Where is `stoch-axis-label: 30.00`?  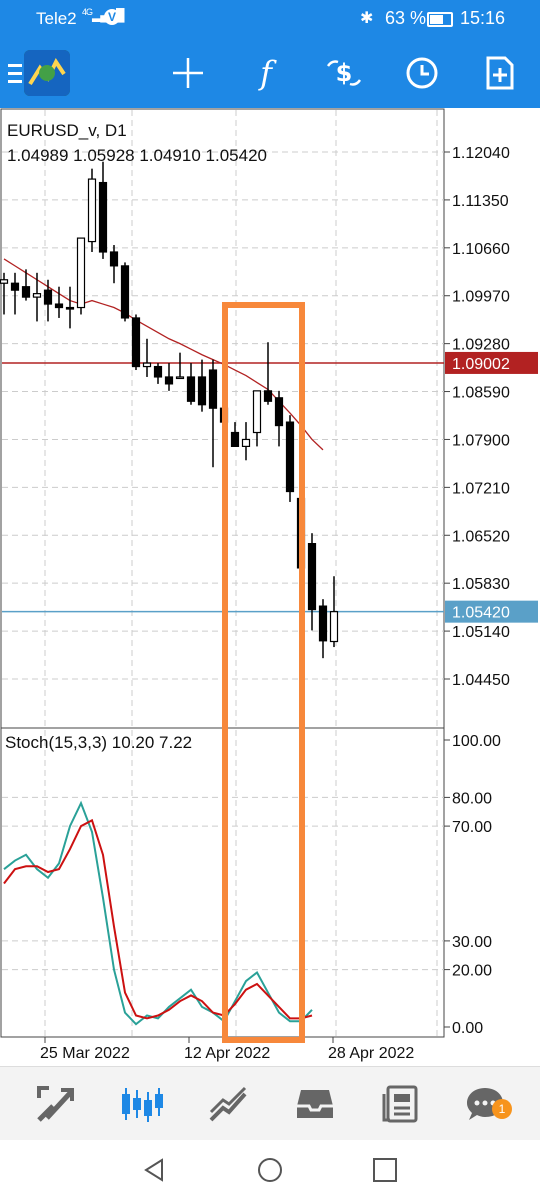 stoch-axis-label: 30.00 is located at coordinates (472, 942).